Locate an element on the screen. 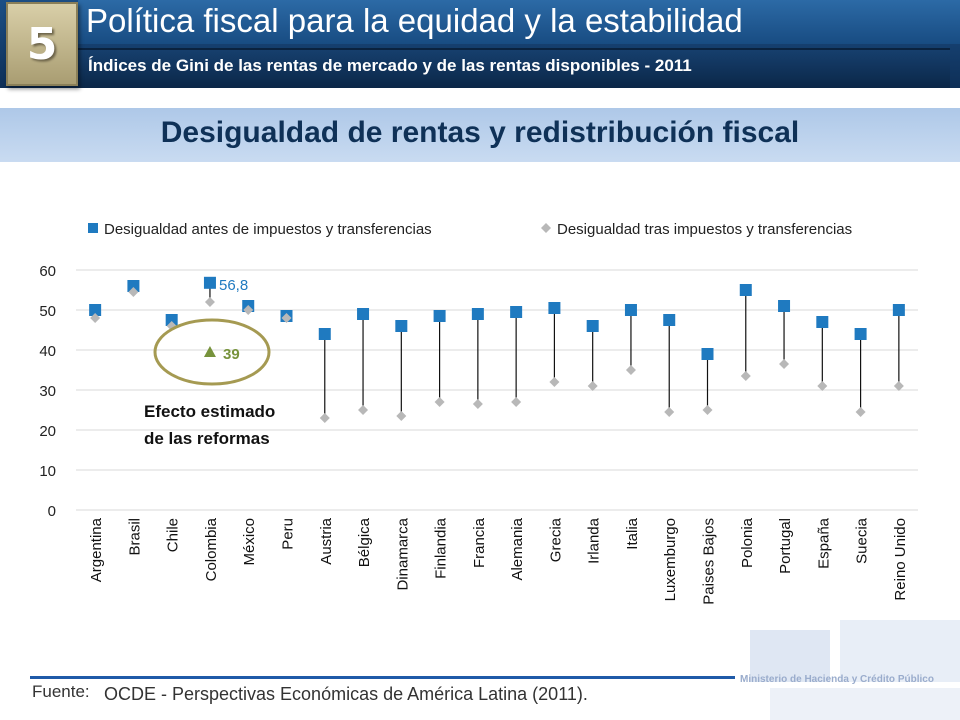 The height and width of the screenshot is (720, 960). x-tick-label: Finlandia is located at coordinates (441, 548).